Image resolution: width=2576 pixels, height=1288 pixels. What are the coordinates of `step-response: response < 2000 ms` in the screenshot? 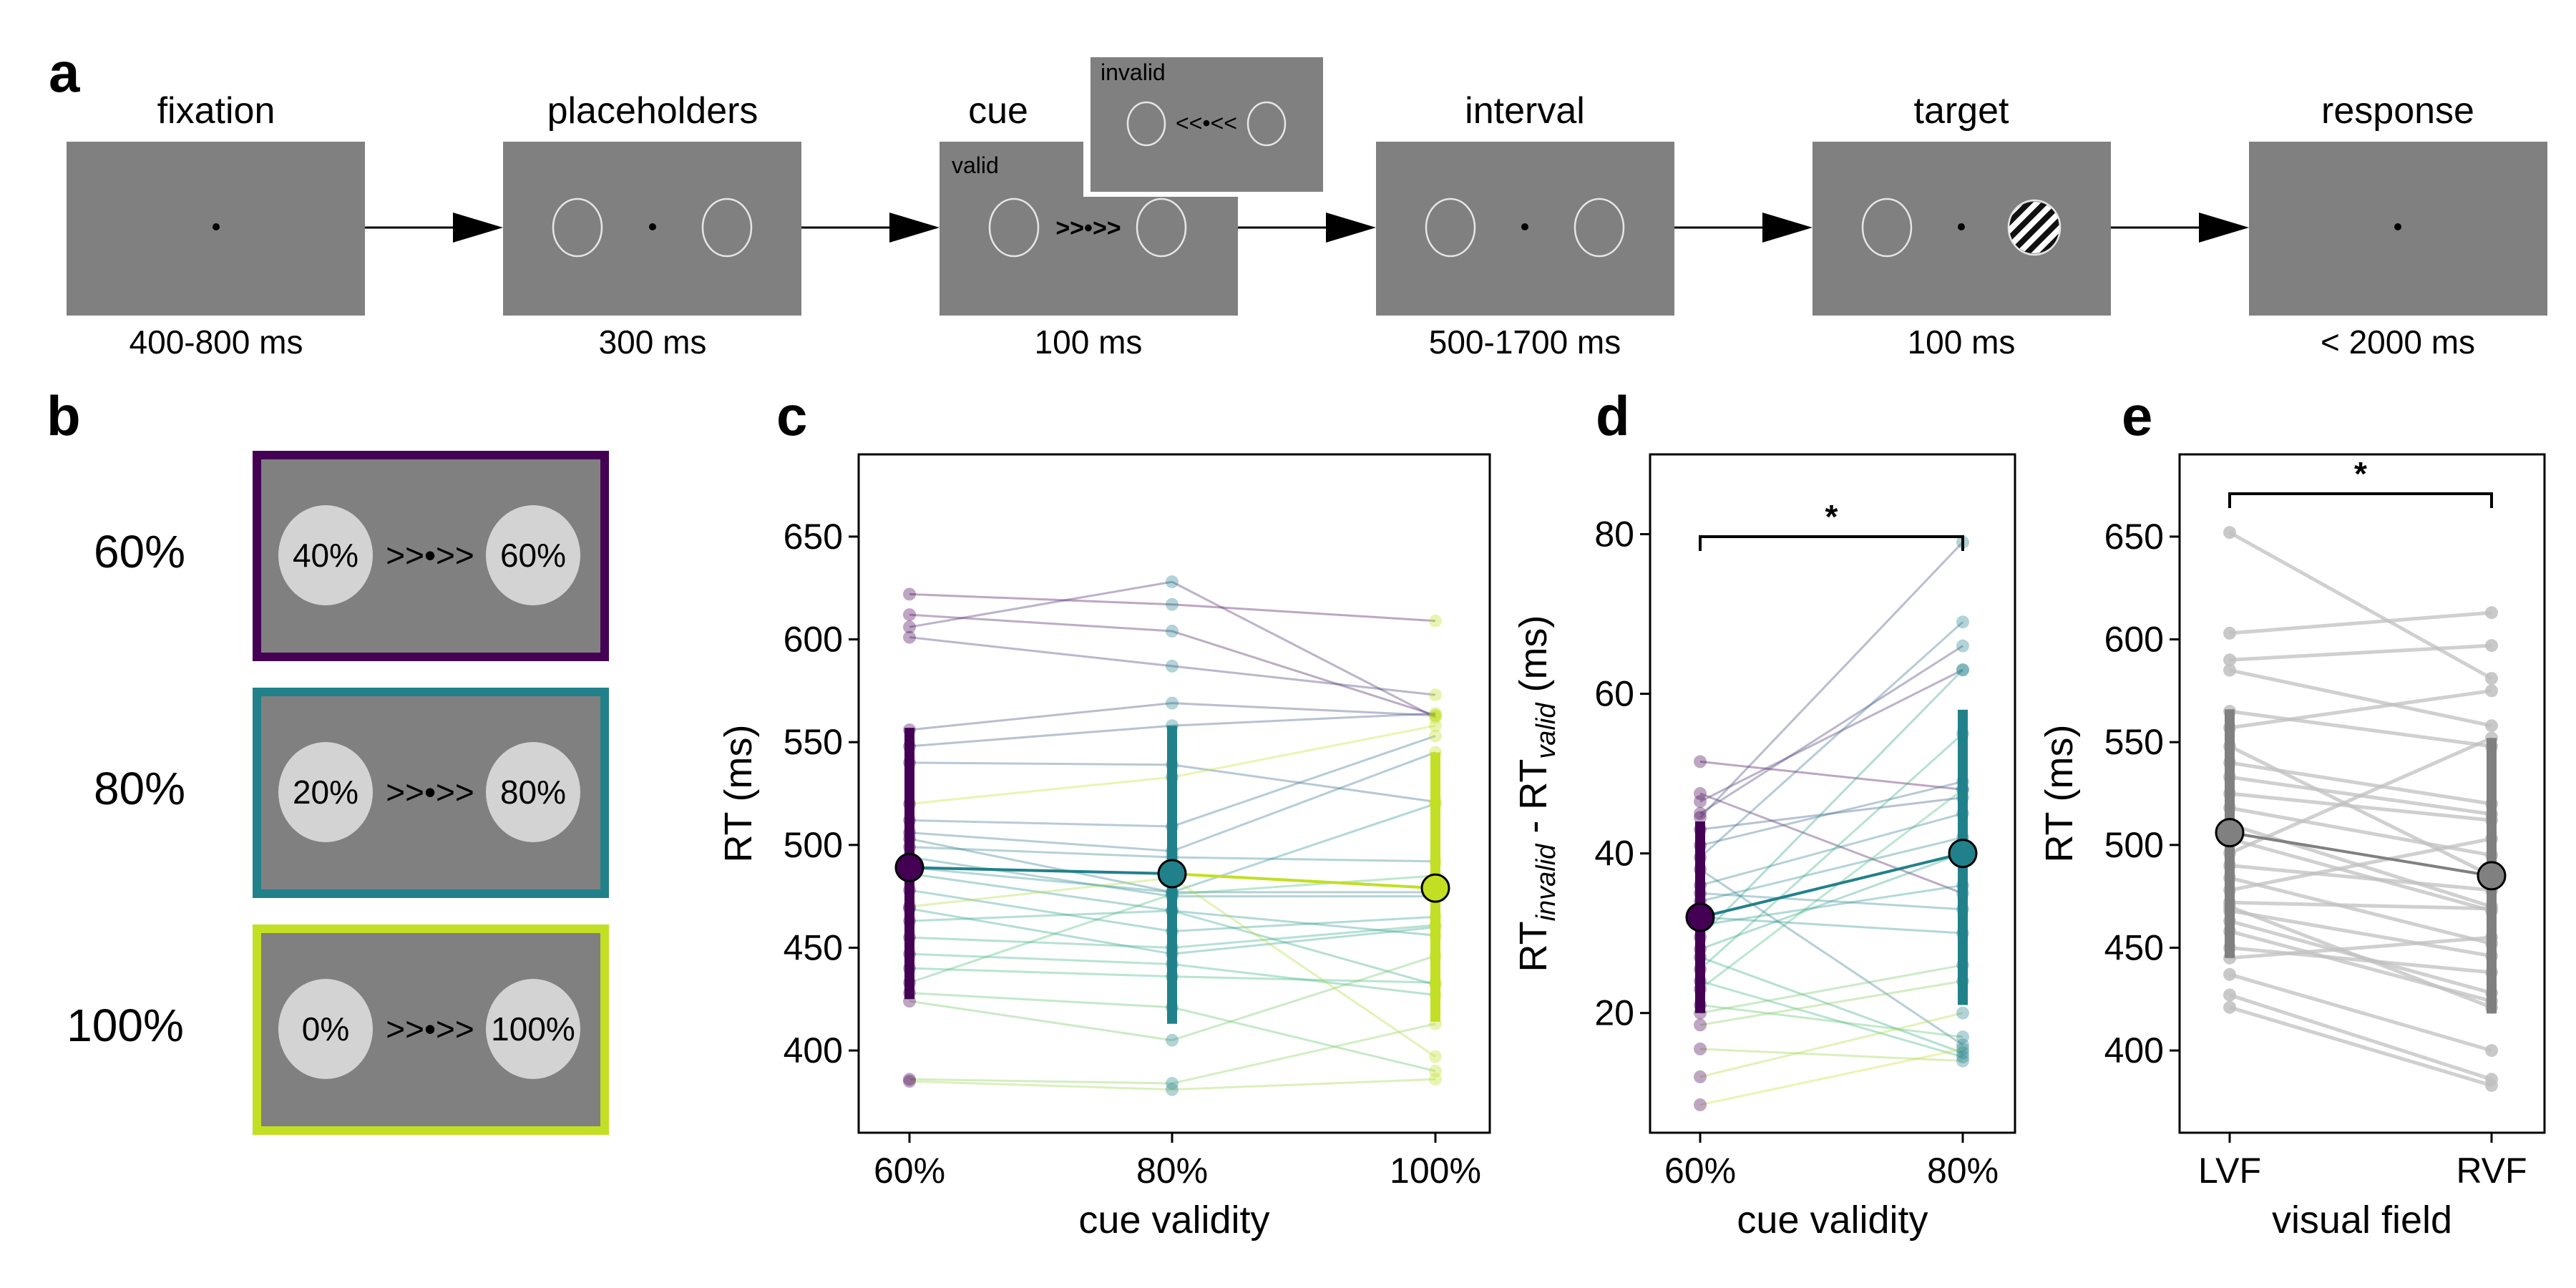 It's located at (2398, 226).